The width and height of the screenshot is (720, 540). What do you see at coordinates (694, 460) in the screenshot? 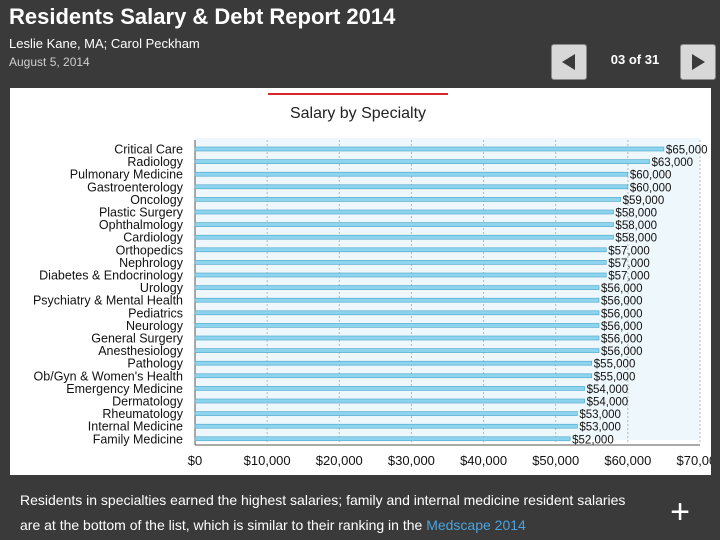
I see `x-tick-label: $70,000` at bounding box center [694, 460].